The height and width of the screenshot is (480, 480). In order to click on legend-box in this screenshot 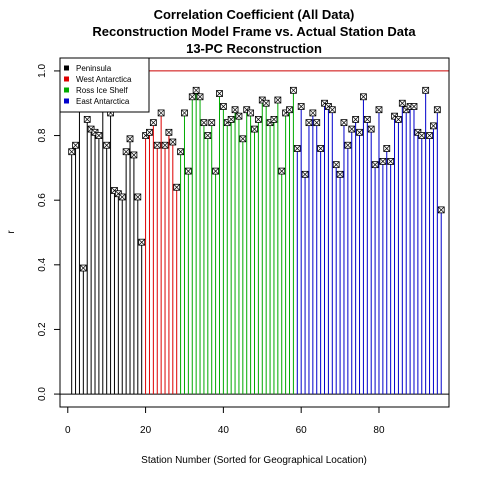, I will do `click(104, 85)`.